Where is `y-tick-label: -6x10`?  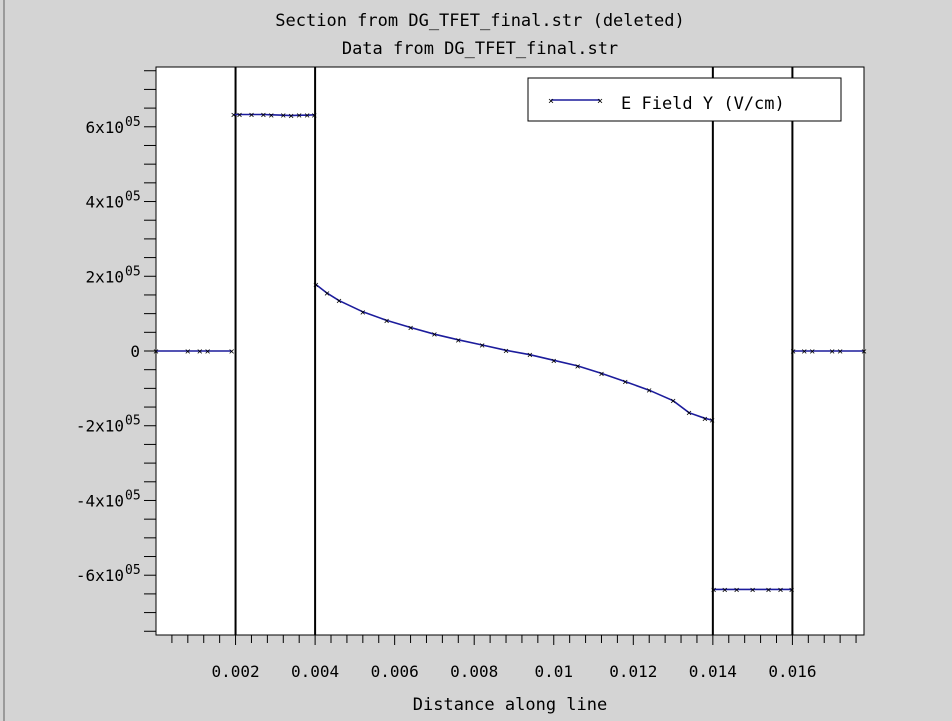 y-tick-label: -6x10 is located at coordinates (100, 575).